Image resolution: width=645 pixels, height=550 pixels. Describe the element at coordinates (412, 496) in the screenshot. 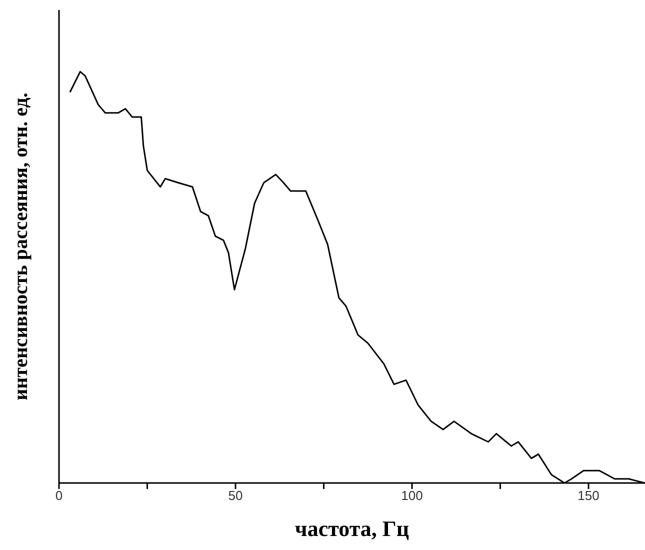

I see `x-tick-label: 100` at that location.